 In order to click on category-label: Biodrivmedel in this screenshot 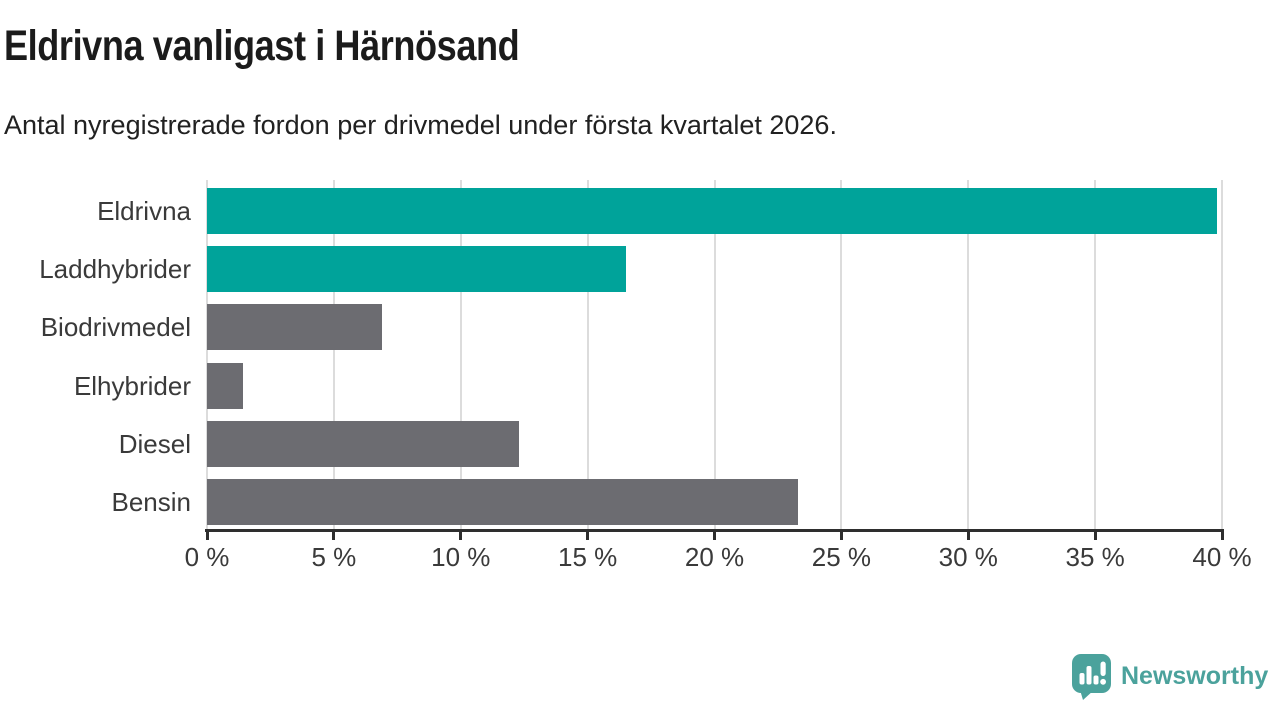, I will do `click(115, 327)`.